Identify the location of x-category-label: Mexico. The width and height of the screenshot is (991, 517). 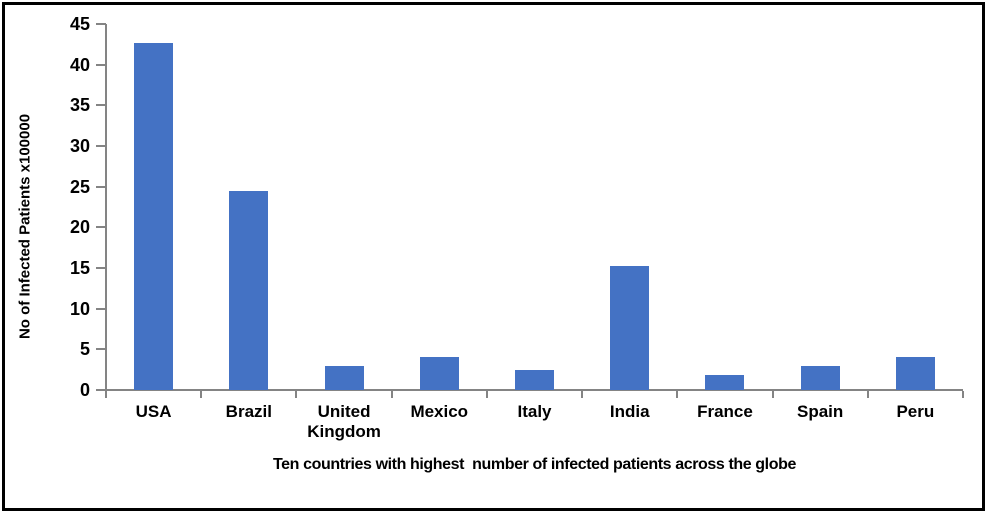
(439, 411).